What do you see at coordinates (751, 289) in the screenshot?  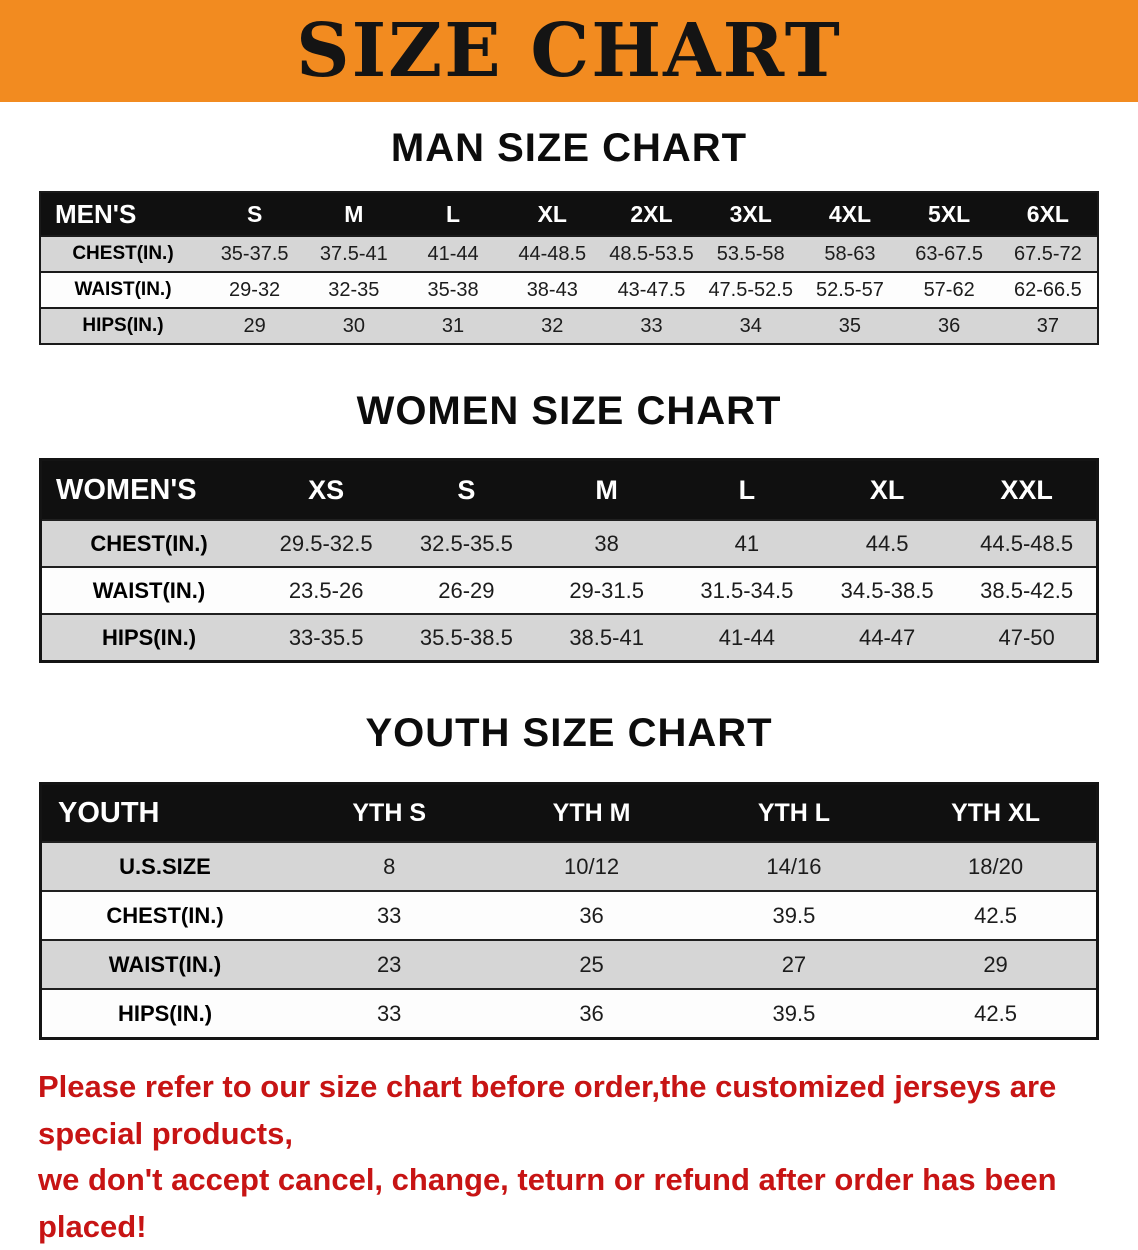 I see `size-value-cell: 47.5-52.5` at bounding box center [751, 289].